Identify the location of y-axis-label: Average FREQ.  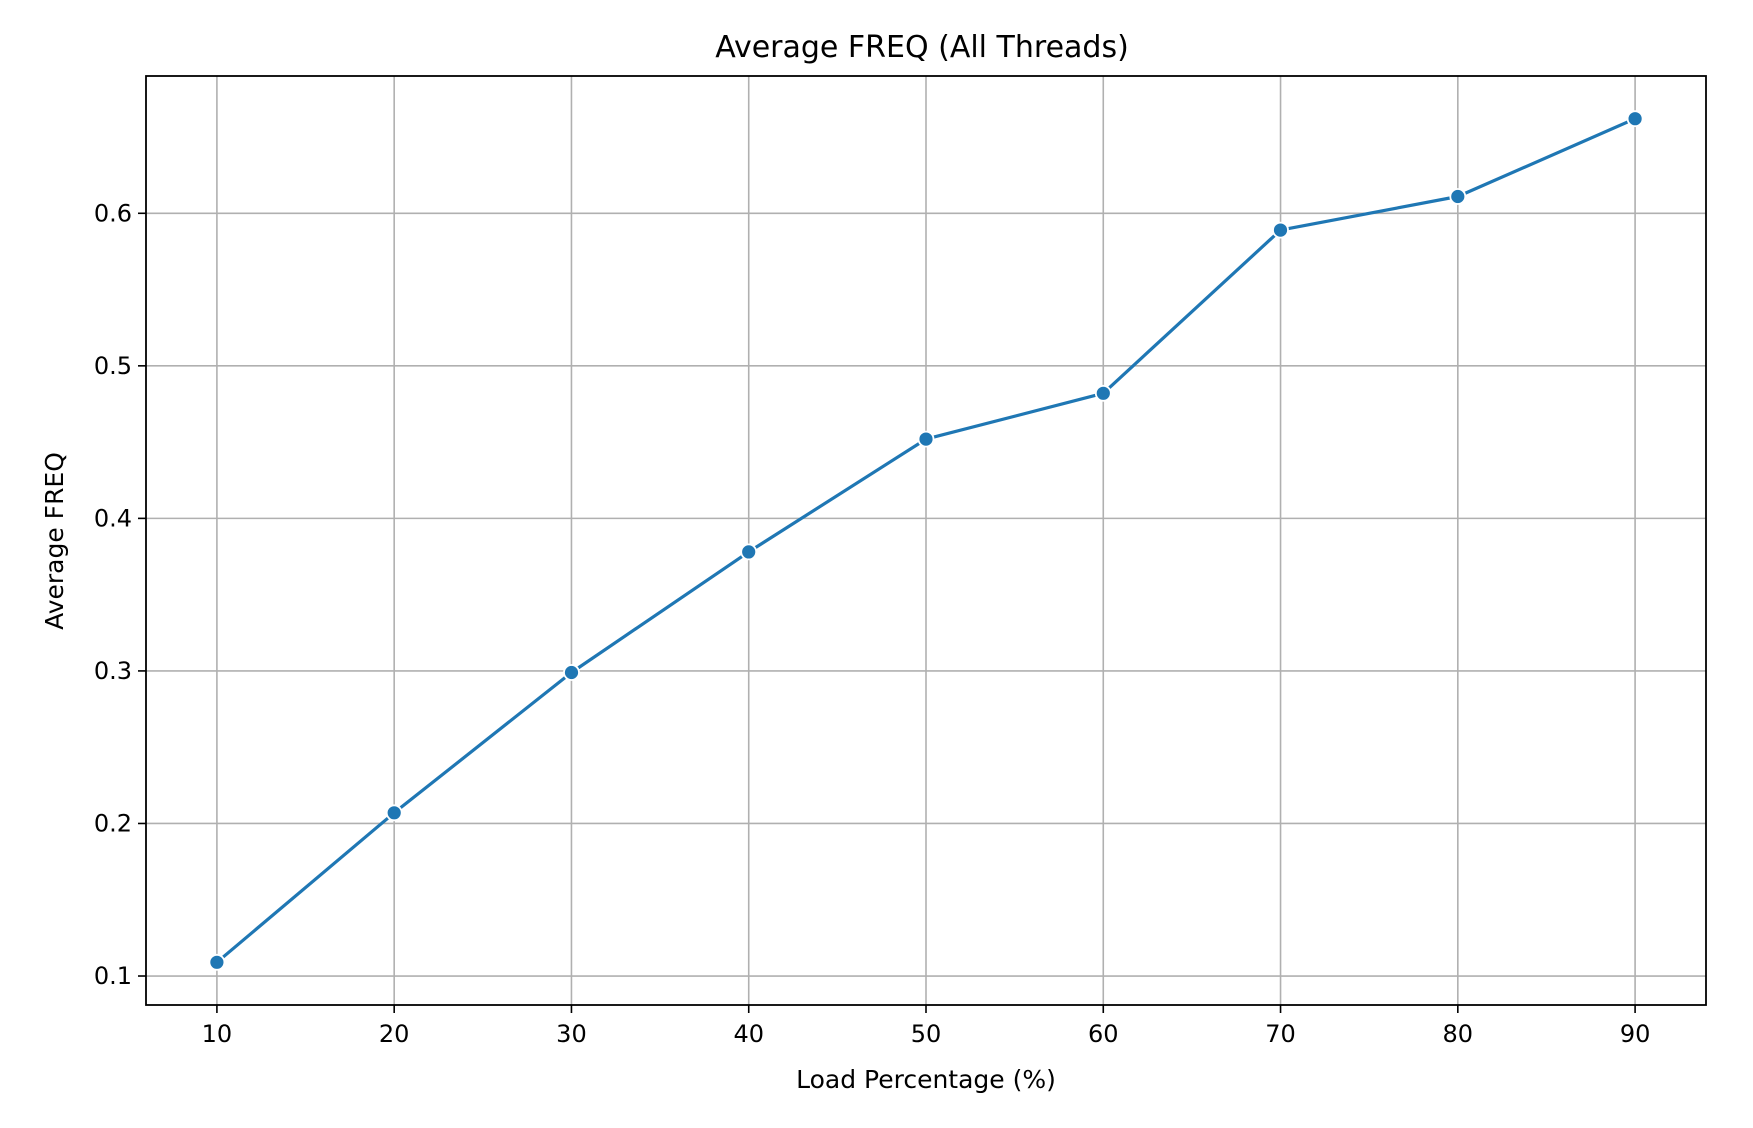
(54, 541).